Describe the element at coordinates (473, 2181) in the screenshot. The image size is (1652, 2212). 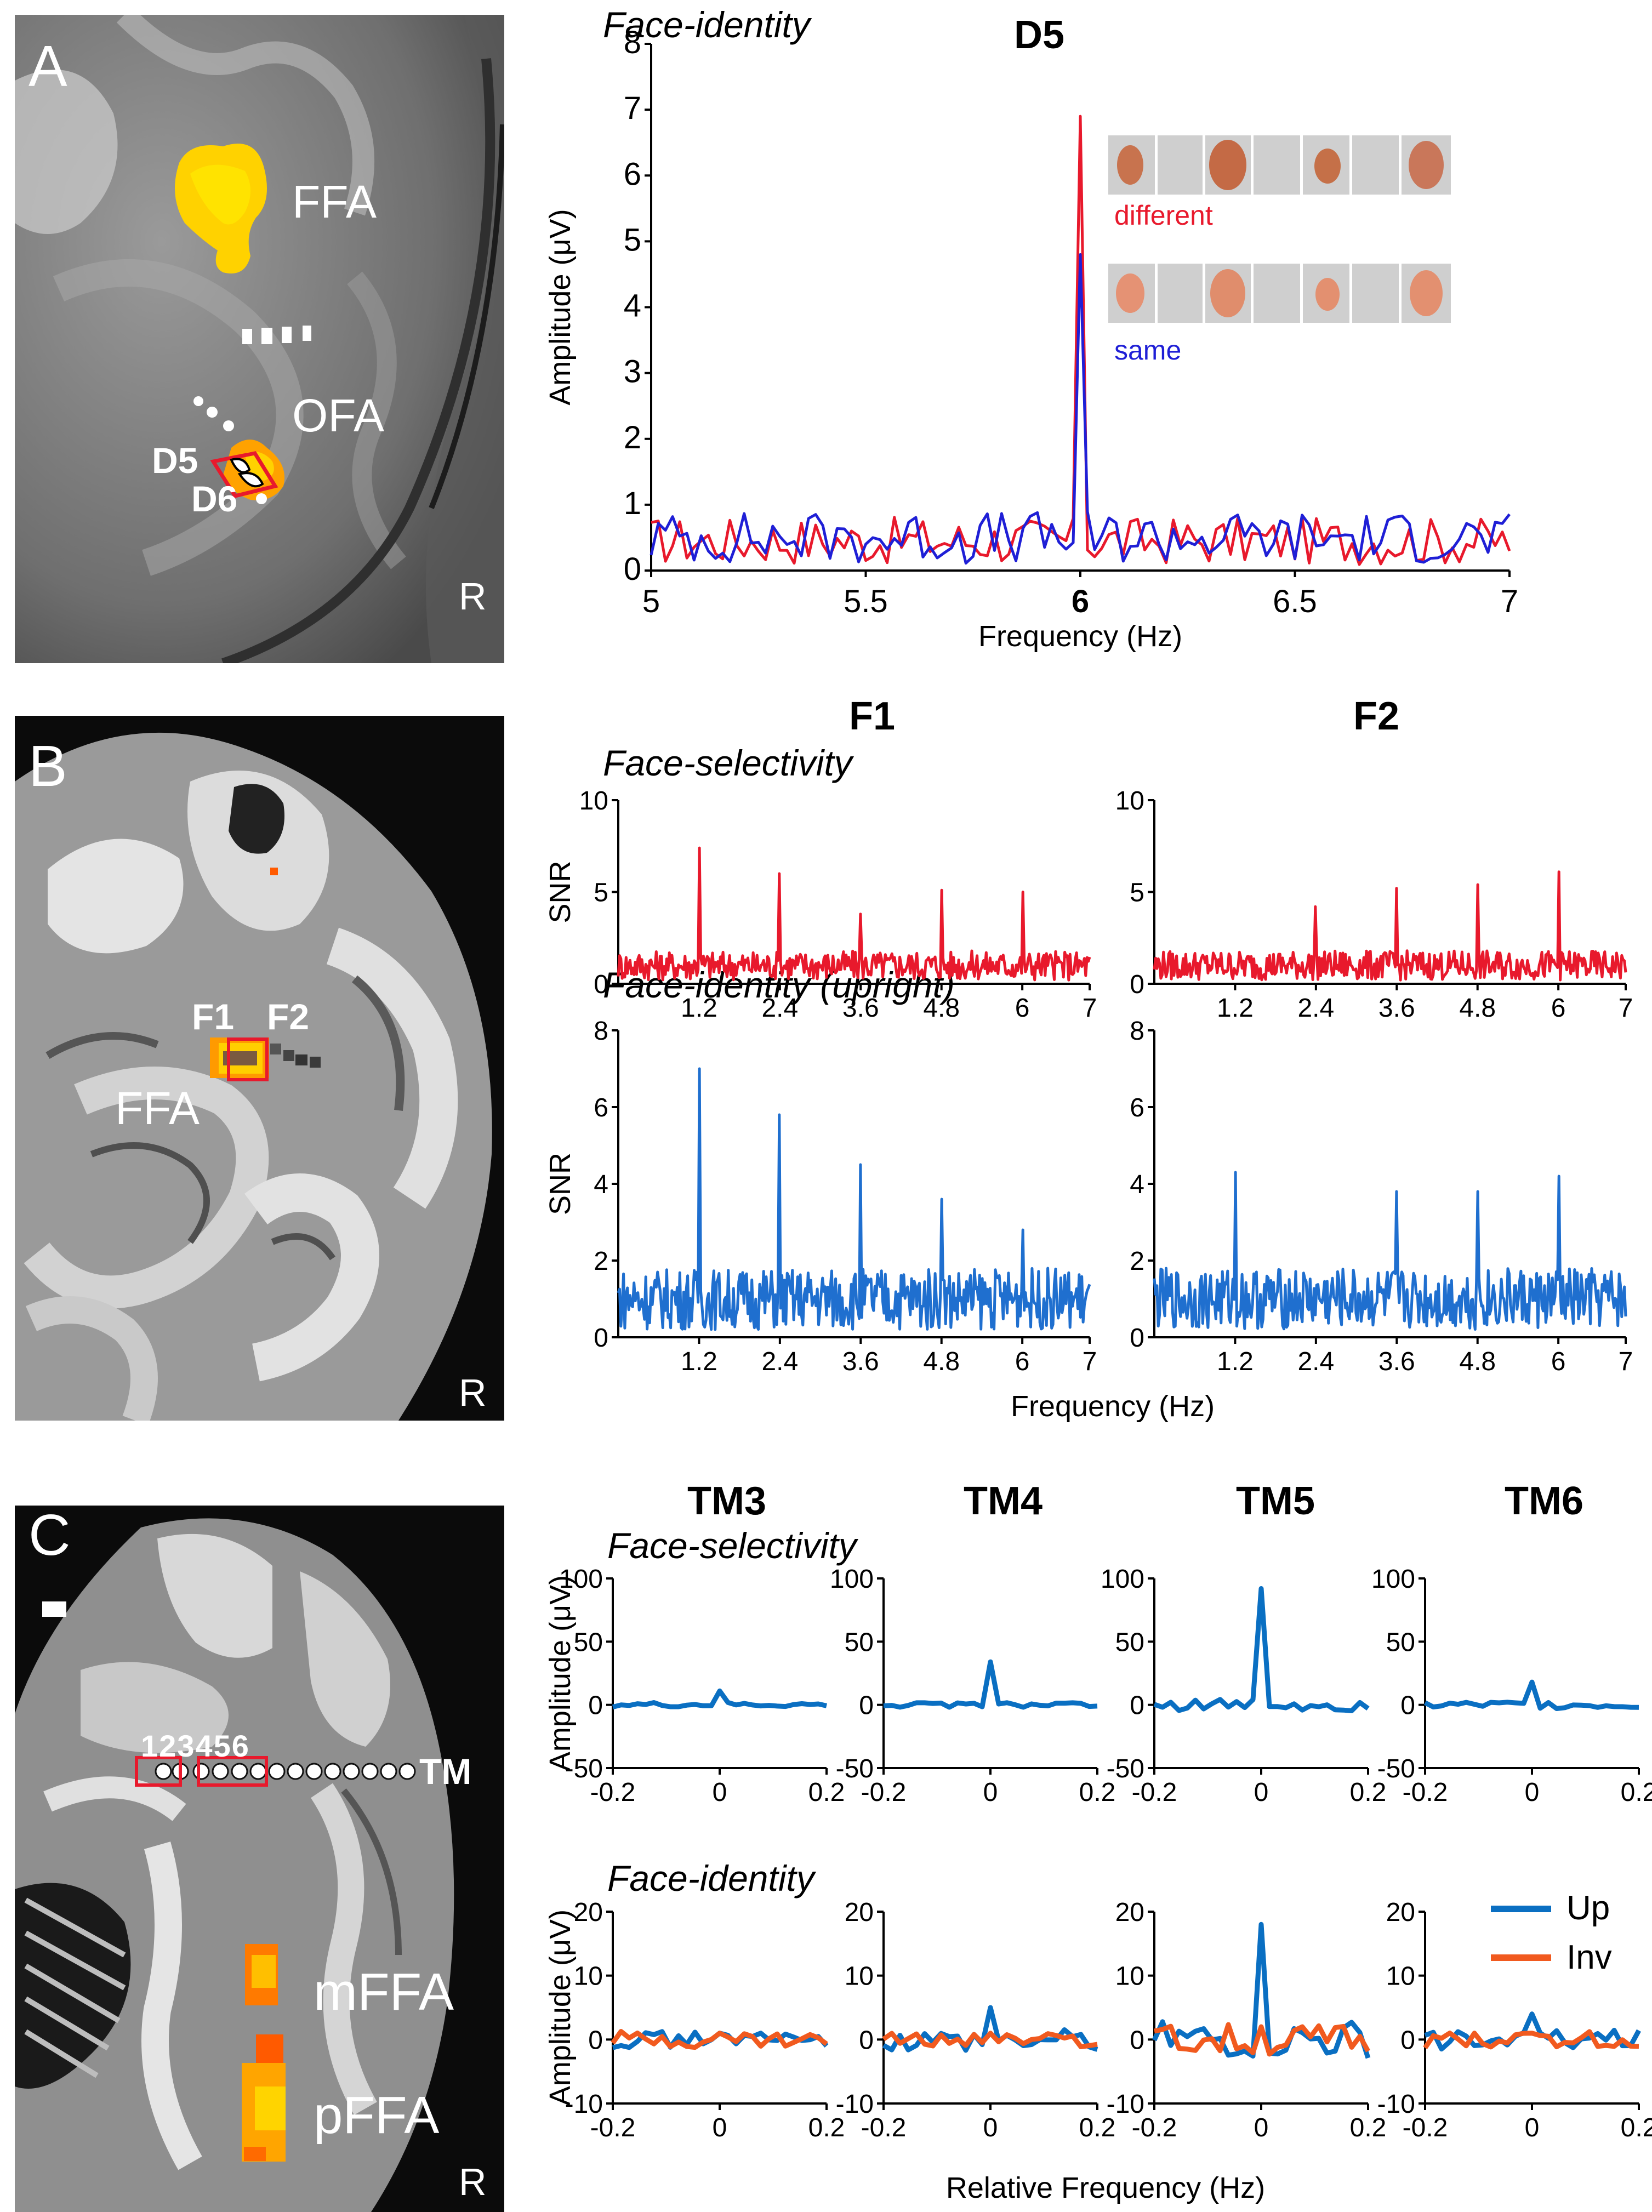
I see `r-label-c: R` at that location.